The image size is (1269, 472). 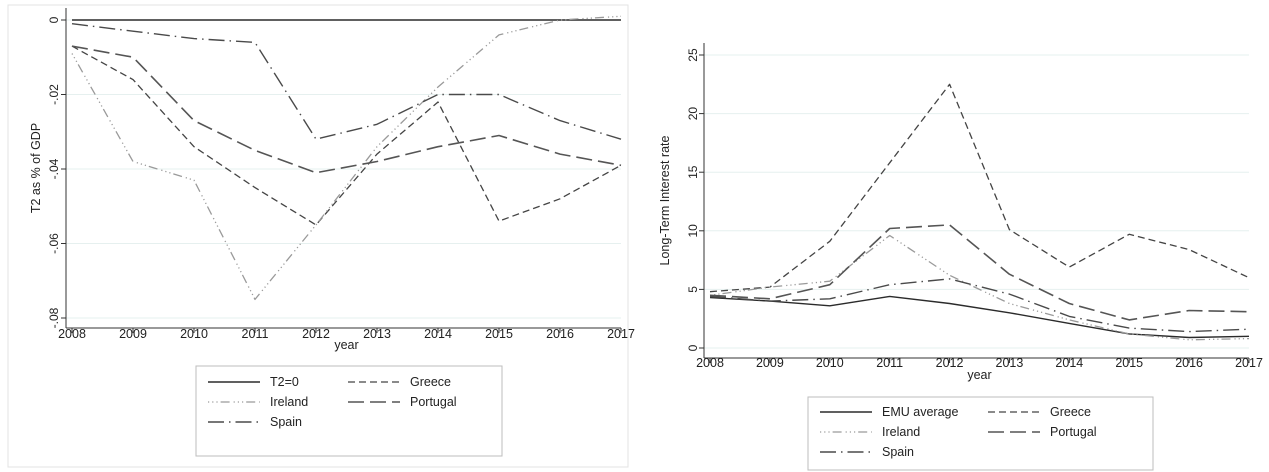 What do you see at coordinates (36, 168) in the screenshot?
I see `y-axis-label: T2 as % of GDP` at bounding box center [36, 168].